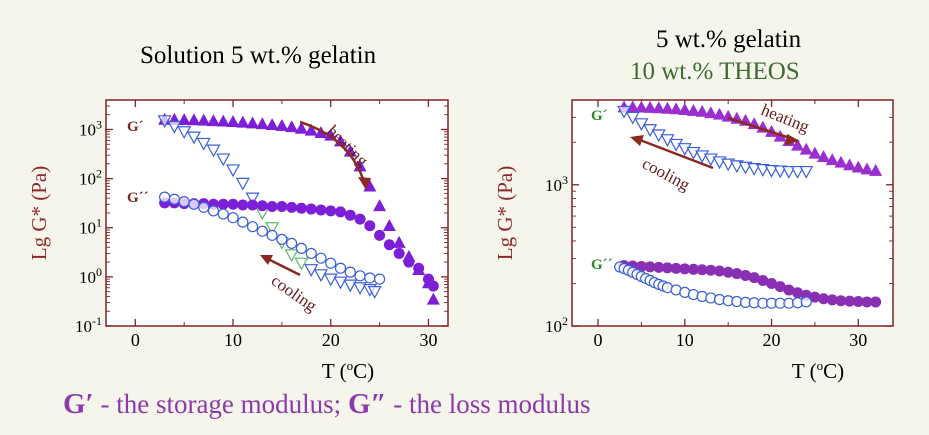 This screenshot has width=929, height=435. Describe the element at coordinates (759, 128) in the screenshot. I see `right-heating-arrow` at that location.